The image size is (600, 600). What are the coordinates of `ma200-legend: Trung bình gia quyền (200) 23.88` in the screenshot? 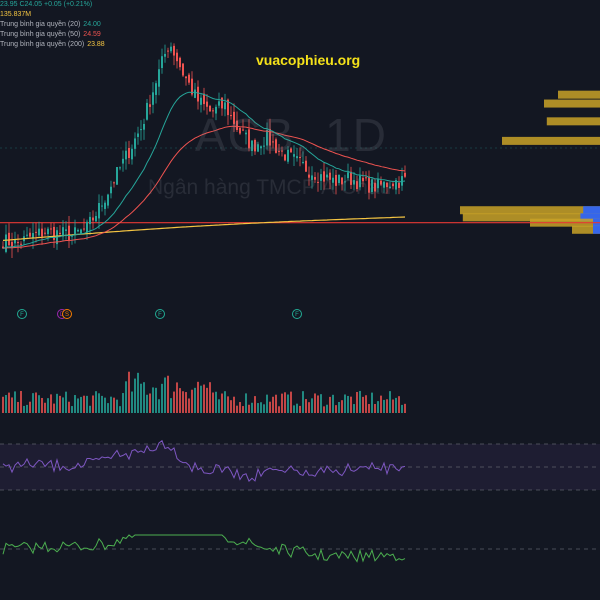 It's located at (52, 45).